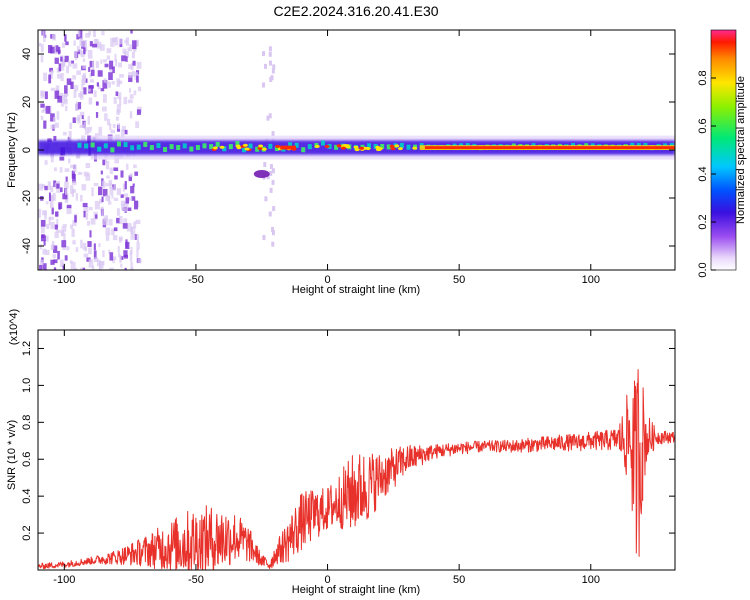  Describe the element at coordinates (703, 173) in the screenshot. I see `colorbar-tick-label: 0.4` at that location.